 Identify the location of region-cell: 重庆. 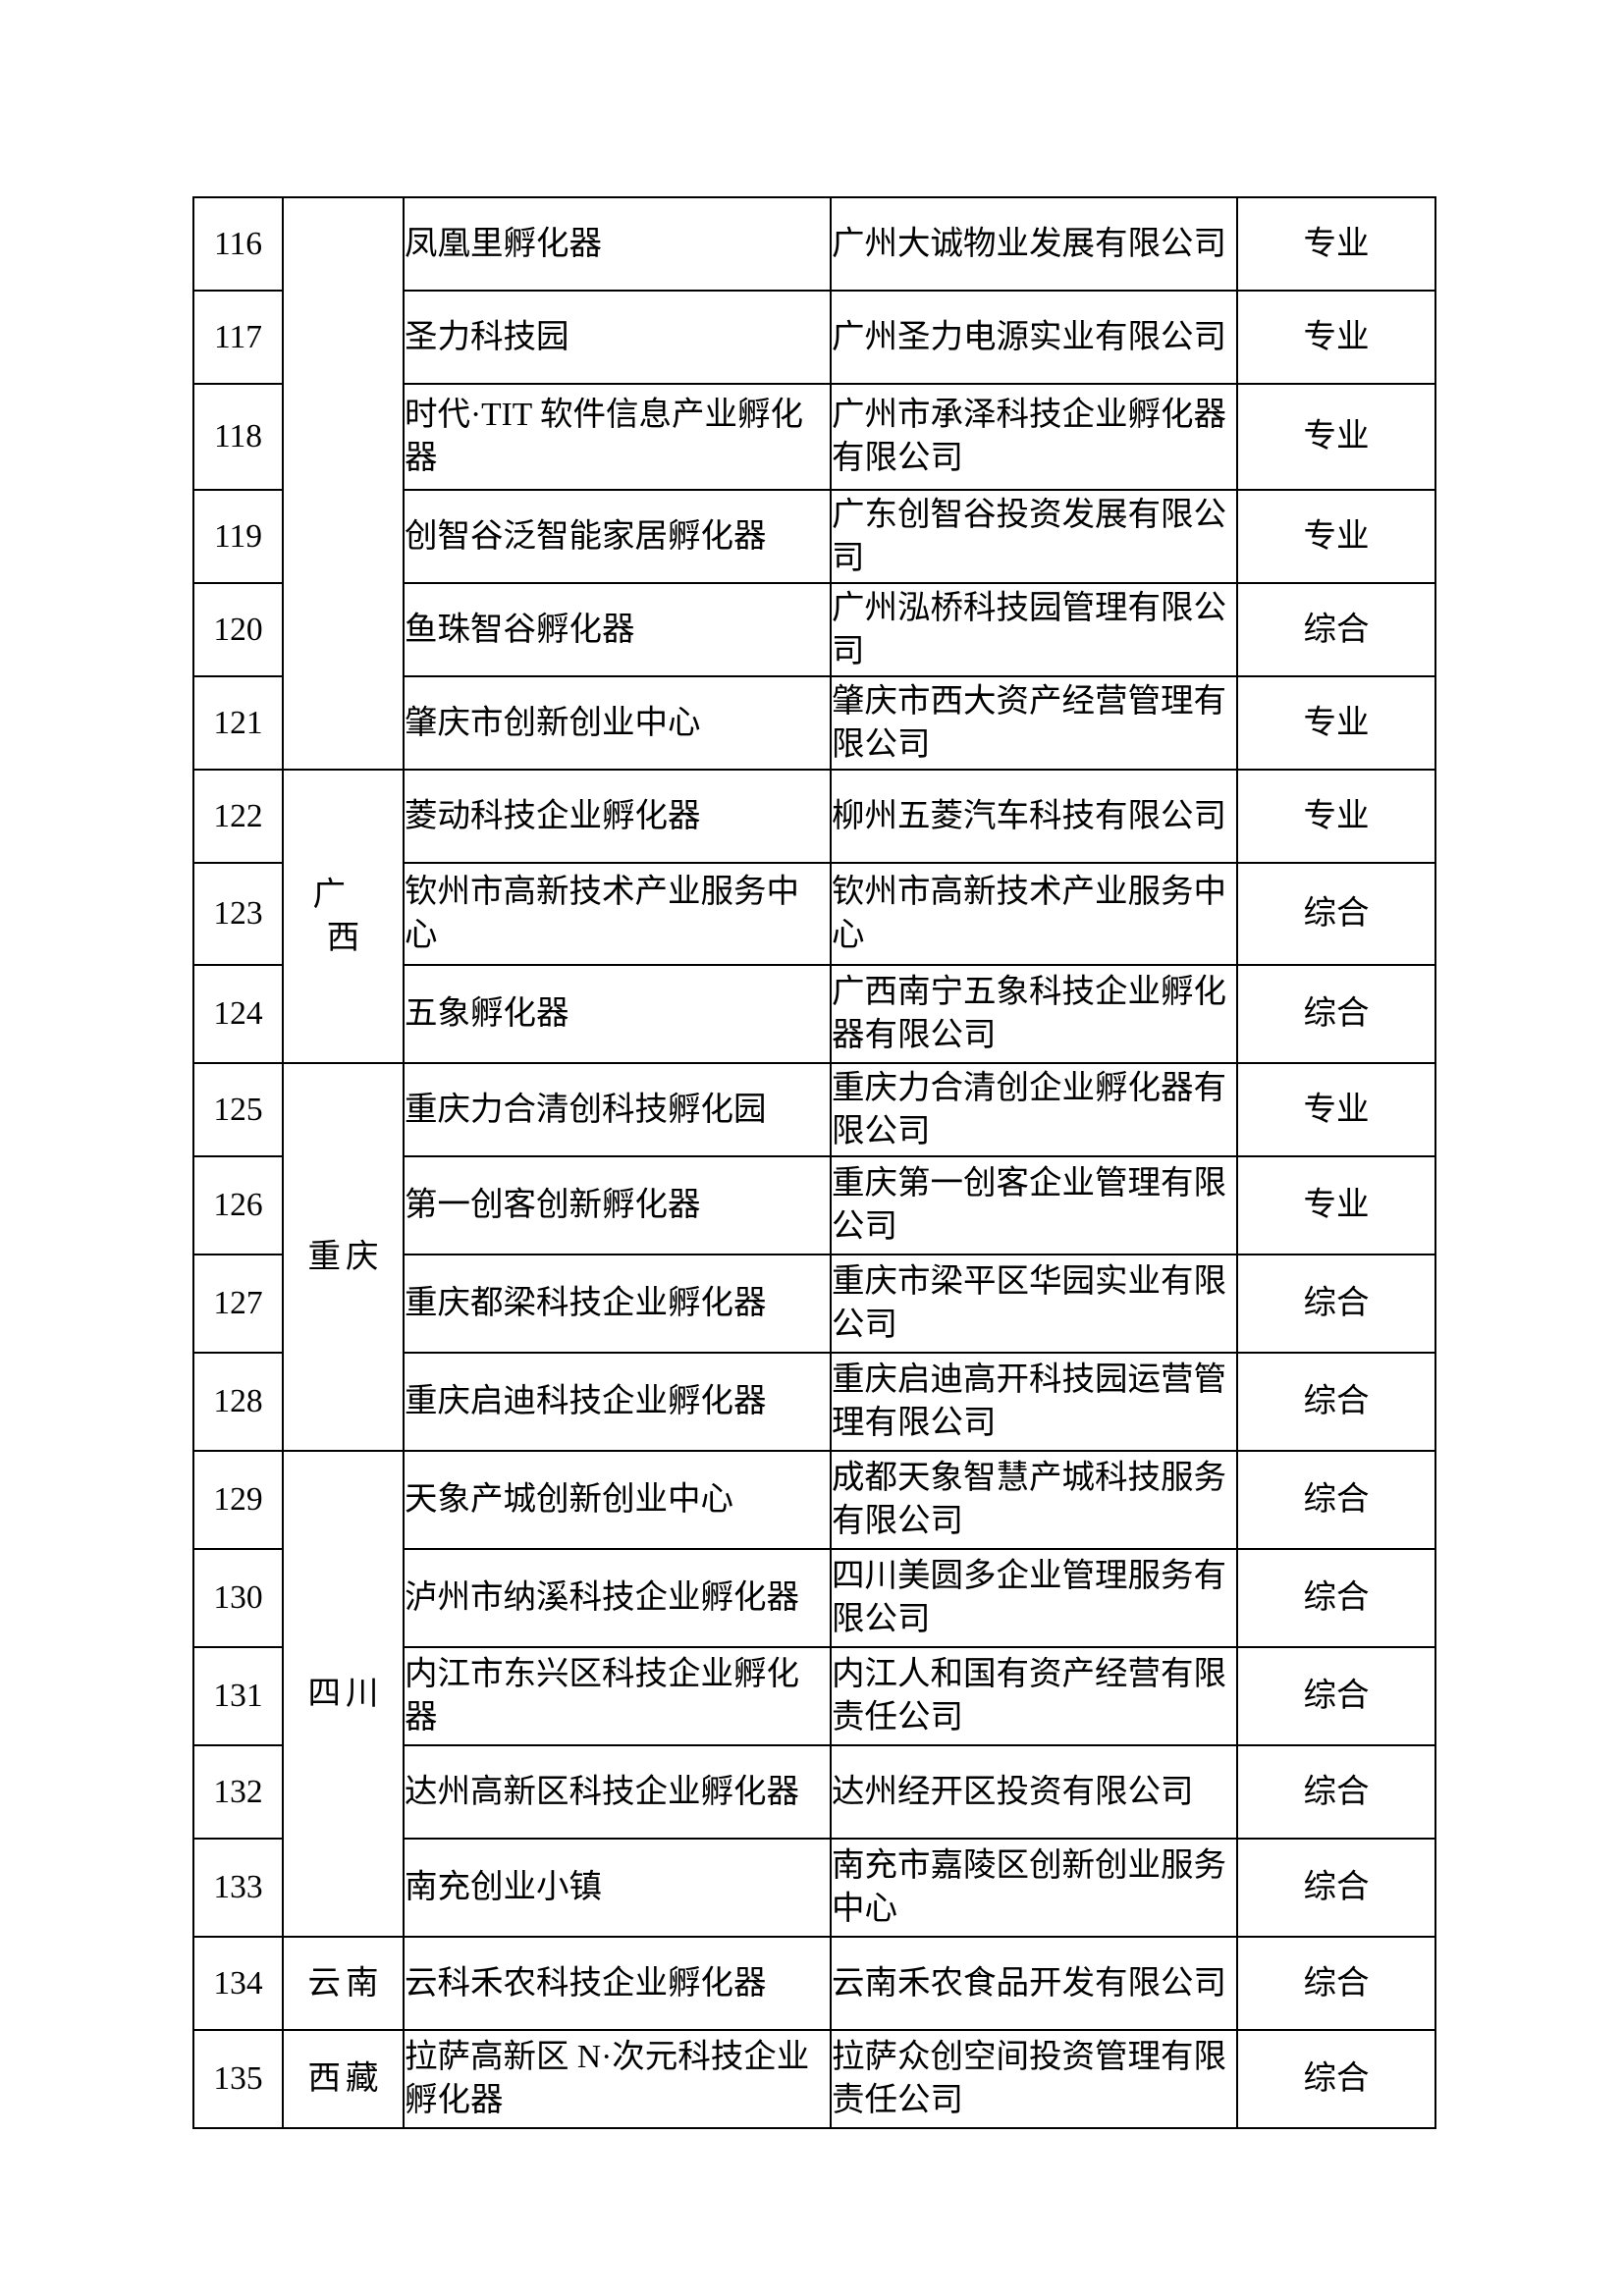
(343, 1257).